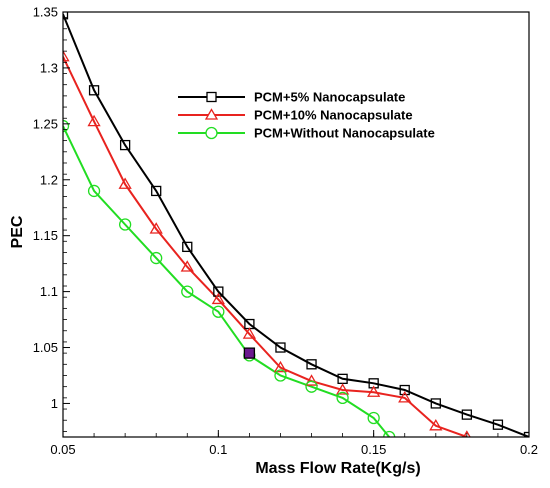  Describe the element at coordinates (218, 449) in the screenshot. I see `x-tick-label-1: 0.1` at that location.